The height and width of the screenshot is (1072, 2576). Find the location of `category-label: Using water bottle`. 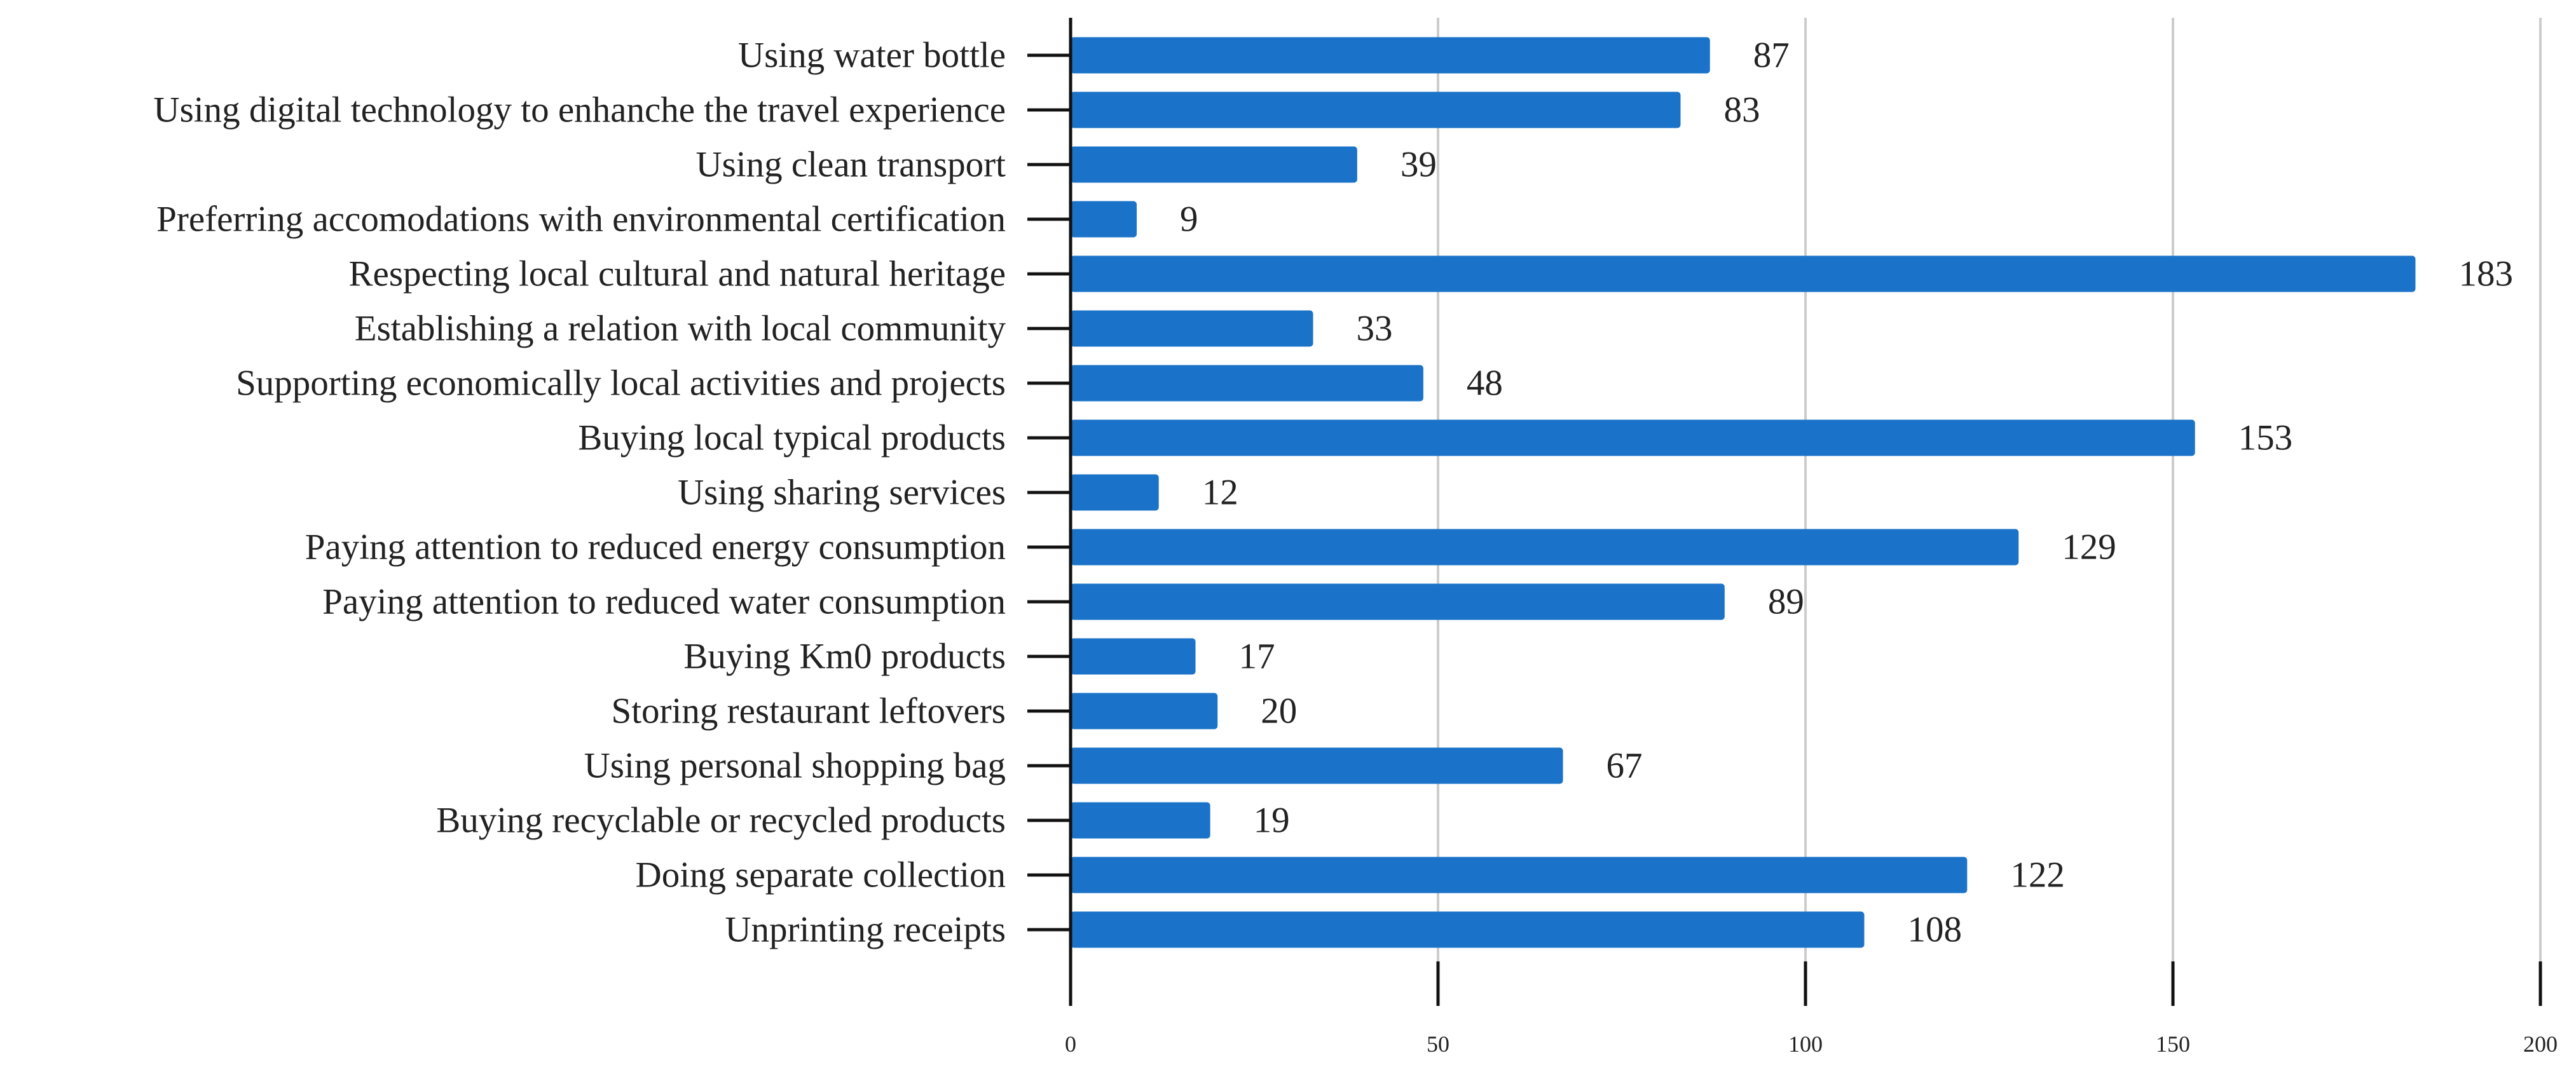

category-label: Using water bottle is located at coordinates (872, 56).